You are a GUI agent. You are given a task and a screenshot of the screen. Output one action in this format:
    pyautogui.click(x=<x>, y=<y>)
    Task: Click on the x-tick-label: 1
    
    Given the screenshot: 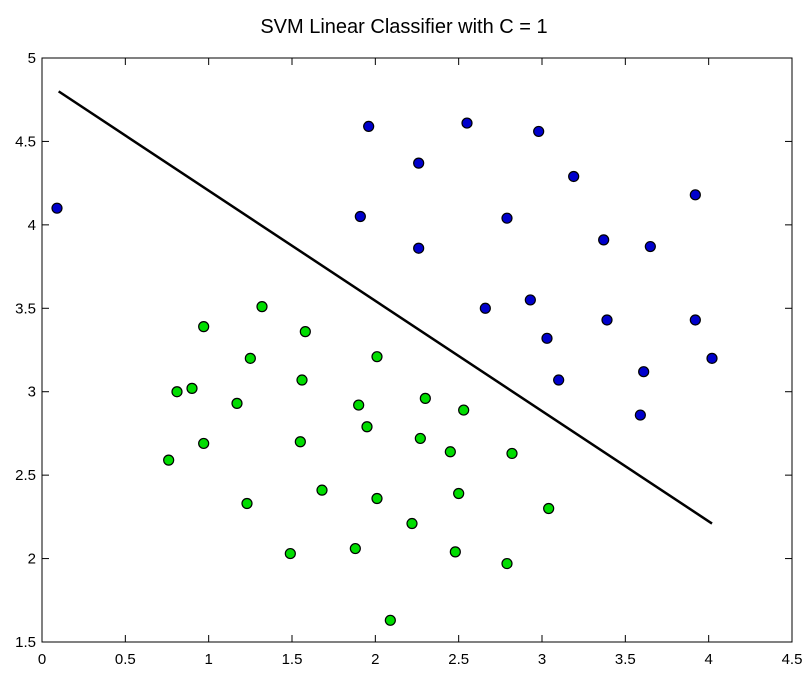 What is the action you would take?
    pyautogui.click(x=208, y=659)
    